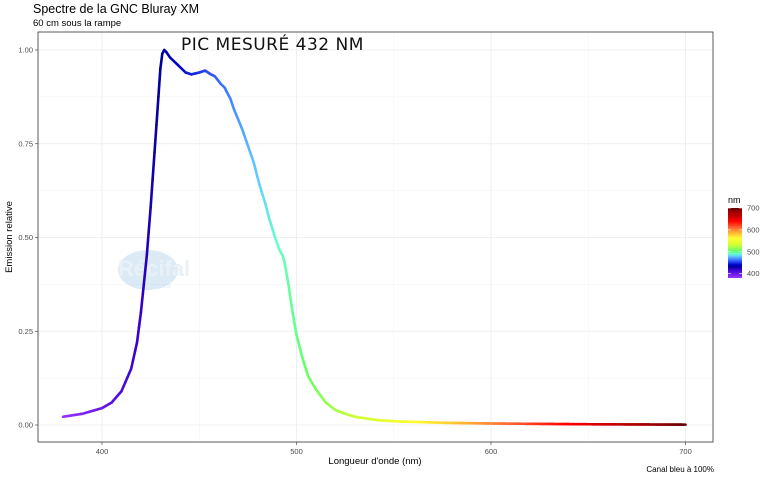 This screenshot has width=768, height=480. I want to click on x-axis-label: Longueur d'onde (nm), so click(374, 461).